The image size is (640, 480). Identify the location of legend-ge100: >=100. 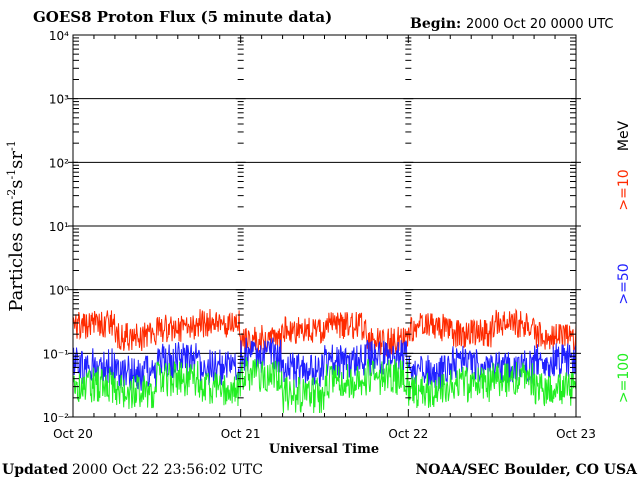
(624, 378).